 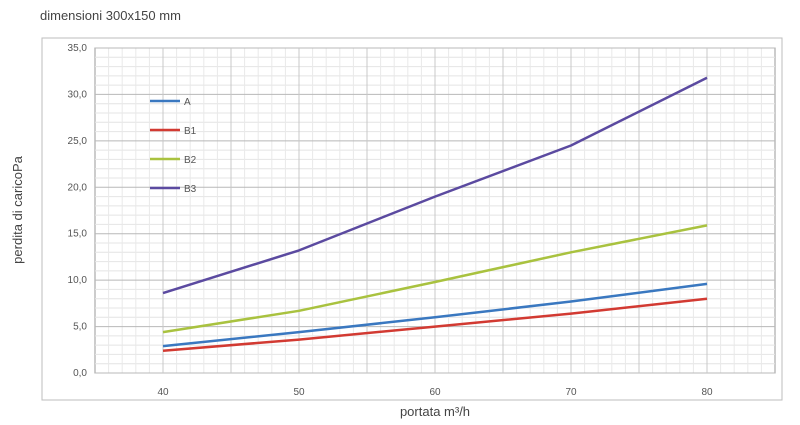 I want to click on x-tick-label: 50, so click(x=299, y=392).